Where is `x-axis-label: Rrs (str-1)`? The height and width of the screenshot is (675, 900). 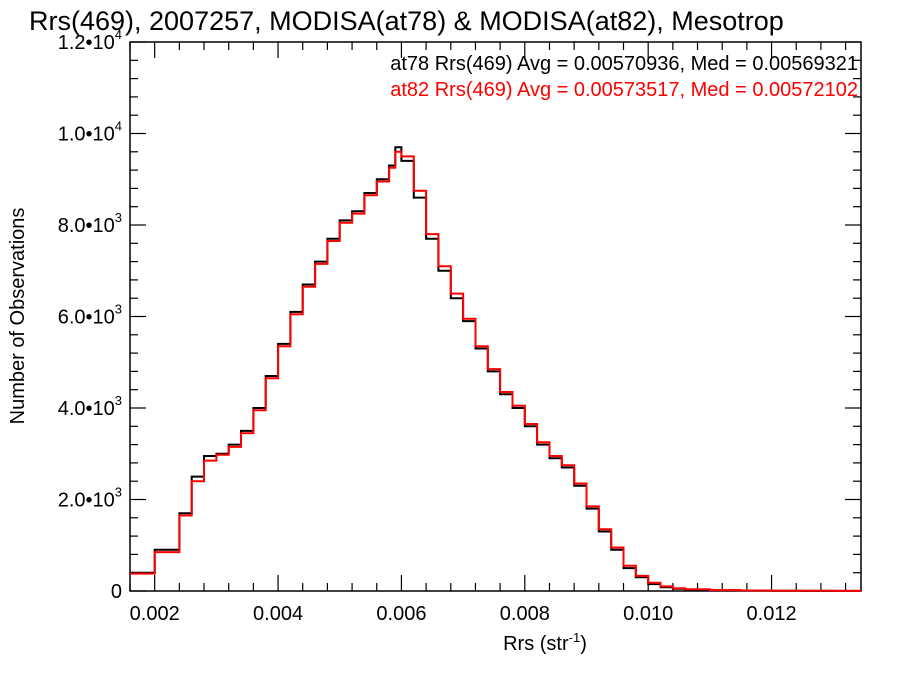
x-axis-label: Rrs (str-1) is located at coordinates (545, 642).